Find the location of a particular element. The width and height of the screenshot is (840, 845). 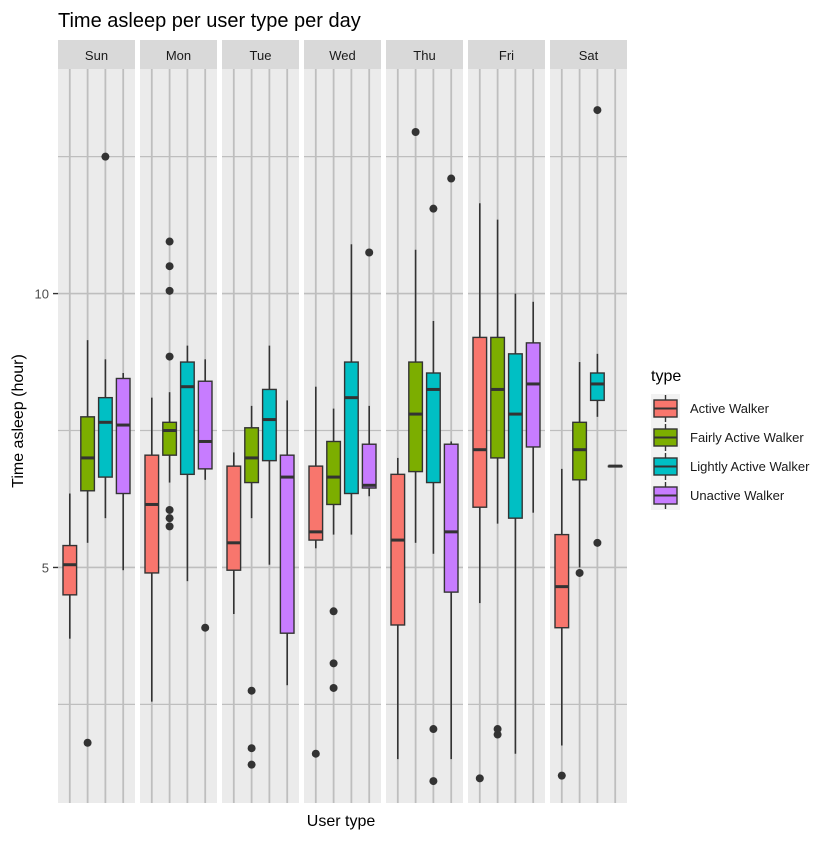

box-fairly-active-walker-wed is located at coordinates (334, 550).